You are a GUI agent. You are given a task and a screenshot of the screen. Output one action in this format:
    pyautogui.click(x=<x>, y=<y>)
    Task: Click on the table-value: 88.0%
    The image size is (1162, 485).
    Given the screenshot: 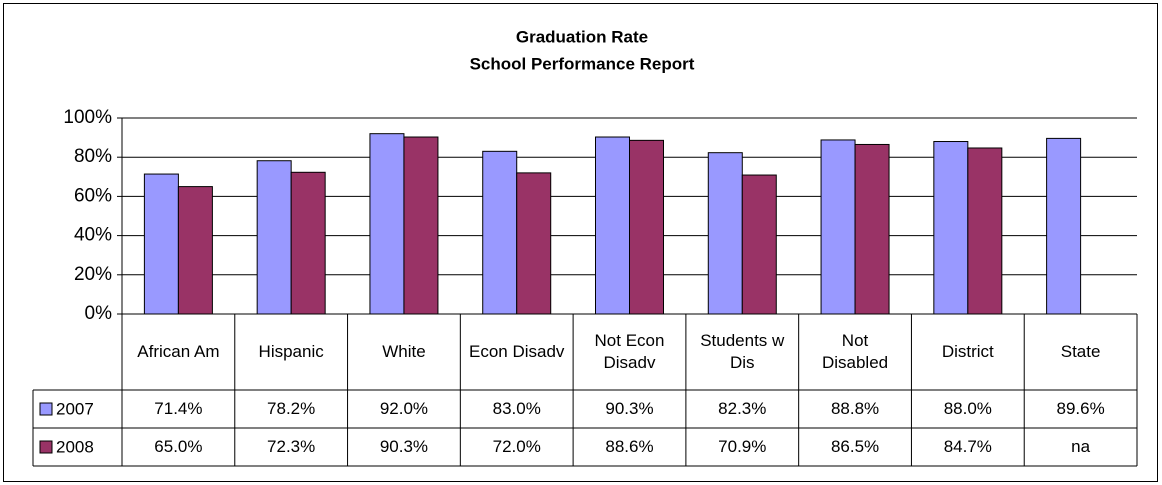 What is the action you would take?
    pyautogui.click(x=967, y=408)
    